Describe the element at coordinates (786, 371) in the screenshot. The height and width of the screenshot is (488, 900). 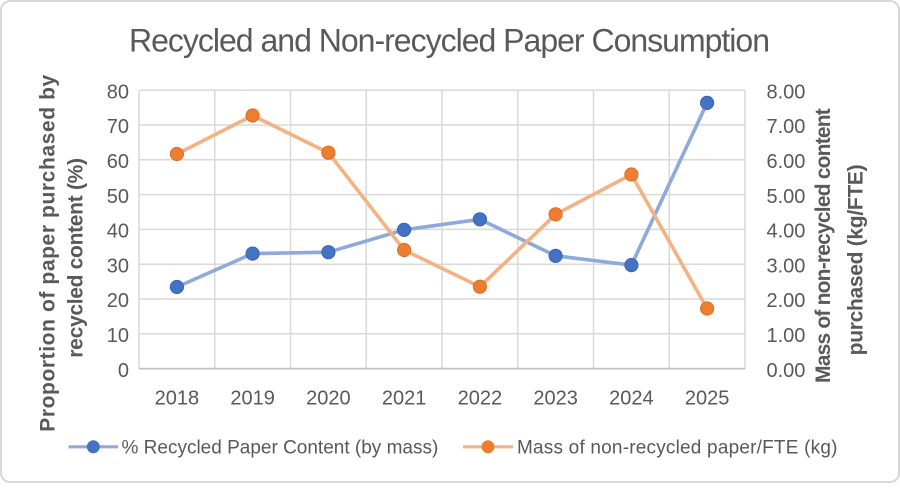
I see `svg-text: 0.00` at that location.